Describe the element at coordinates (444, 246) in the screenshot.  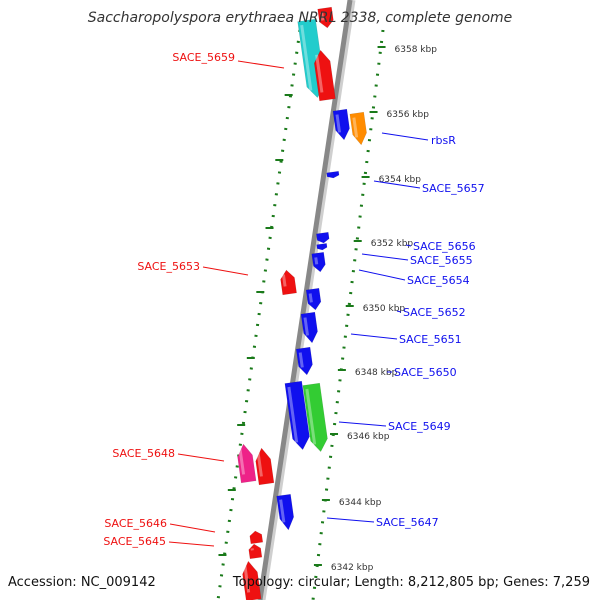
I see `gene-label-sace-5656: SACE_5656` at that location.